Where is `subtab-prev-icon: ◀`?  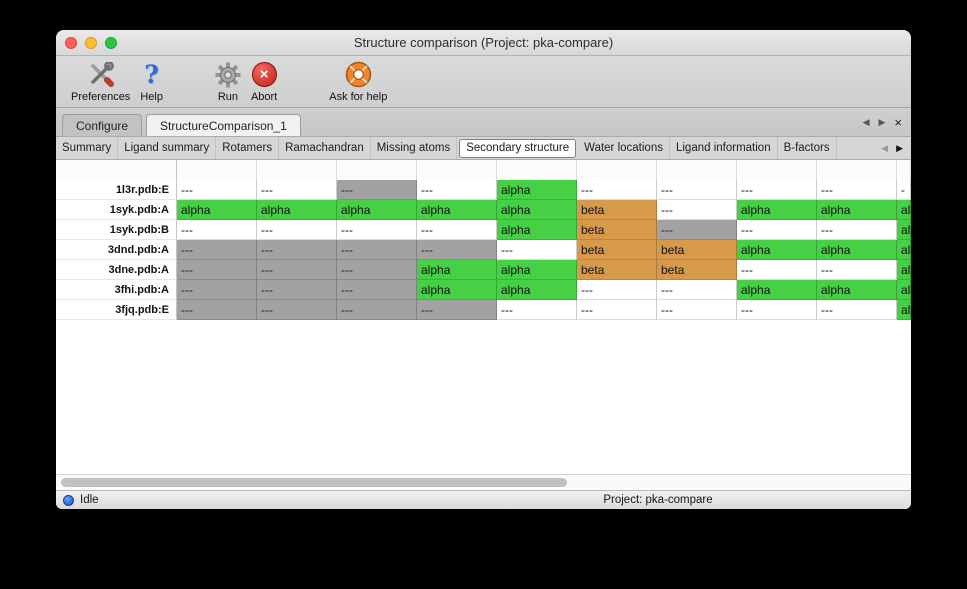
subtab-prev-icon: ◀ is located at coordinates (885, 147).